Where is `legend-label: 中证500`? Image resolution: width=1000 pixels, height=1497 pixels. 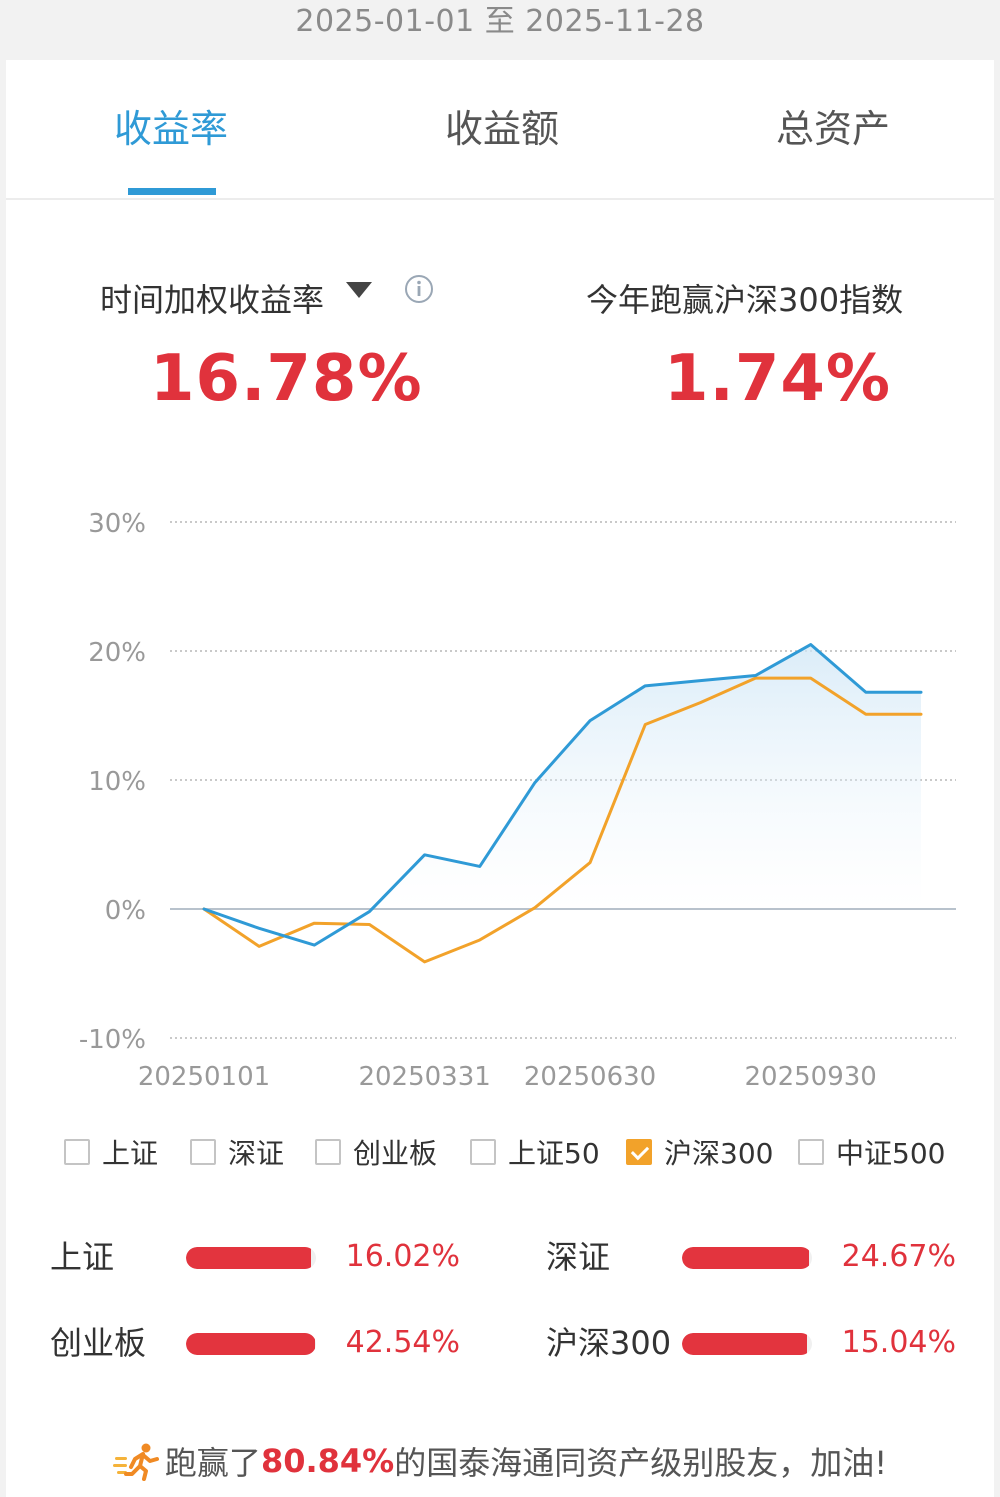 legend-label: 中证500 is located at coordinates (891, 1153).